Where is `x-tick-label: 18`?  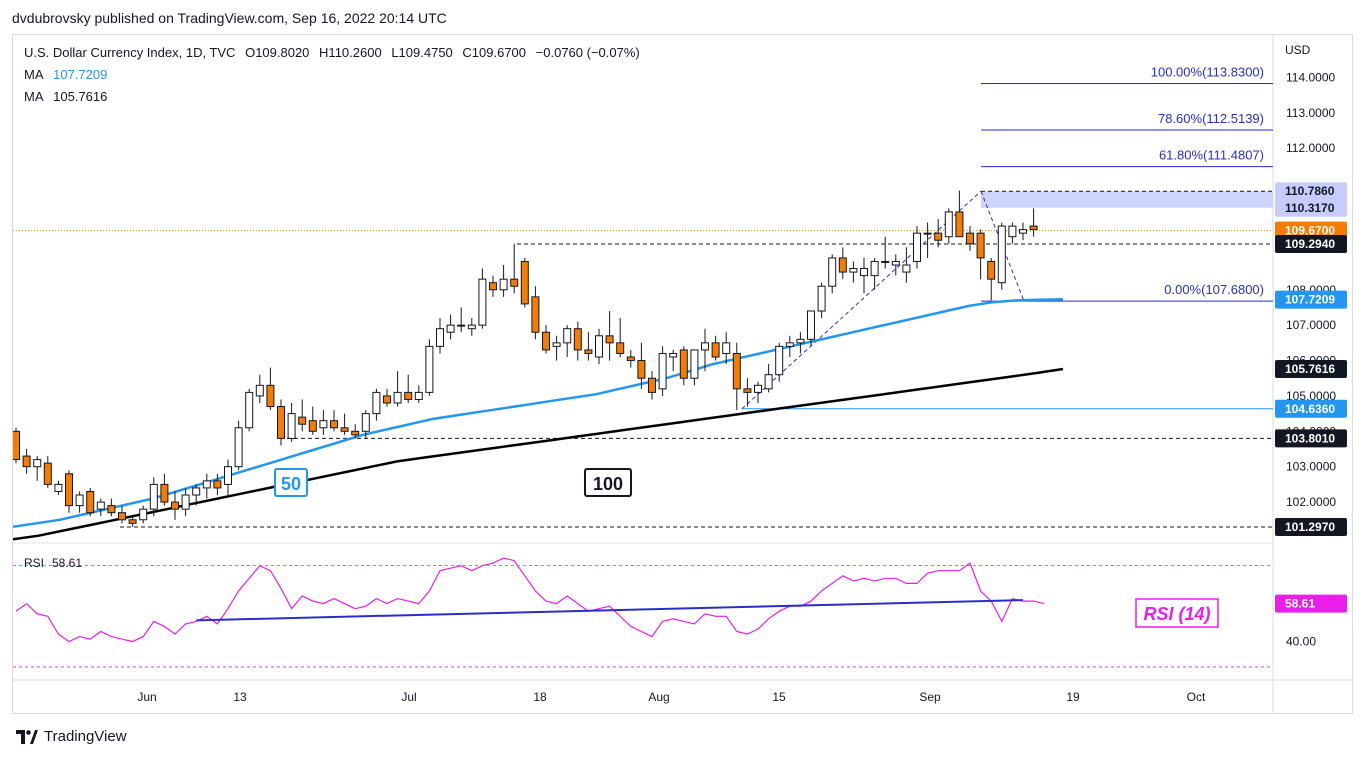 x-tick-label: 18 is located at coordinates (540, 697).